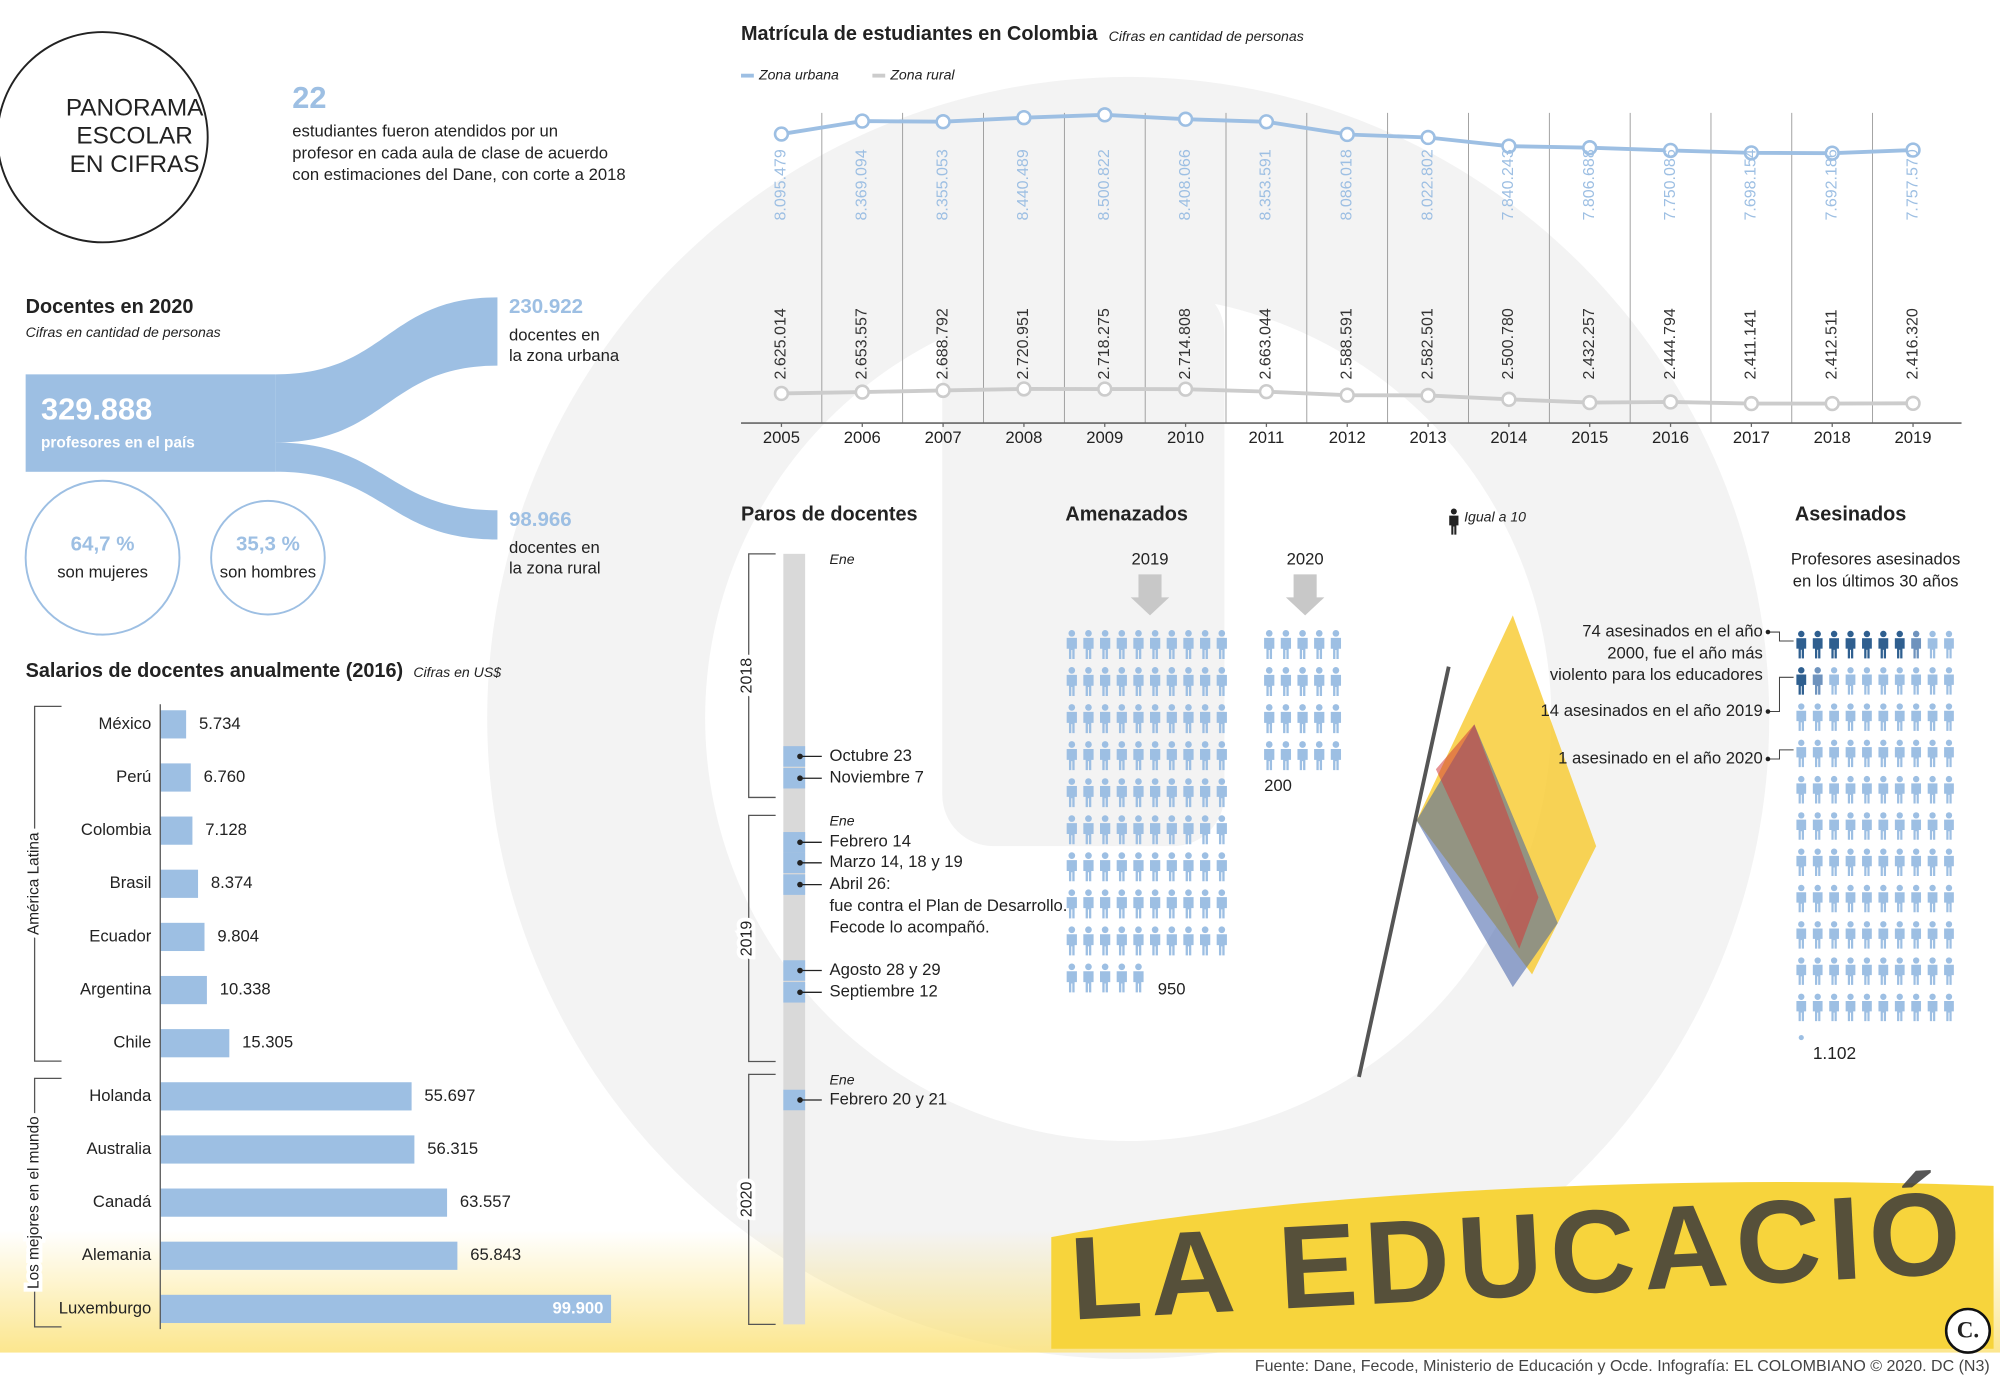 The height and width of the screenshot is (1375, 2000). Describe the element at coordinates (1656, 674) in the screenshot. I see `annotation-text: violento para los educadores` at that location.